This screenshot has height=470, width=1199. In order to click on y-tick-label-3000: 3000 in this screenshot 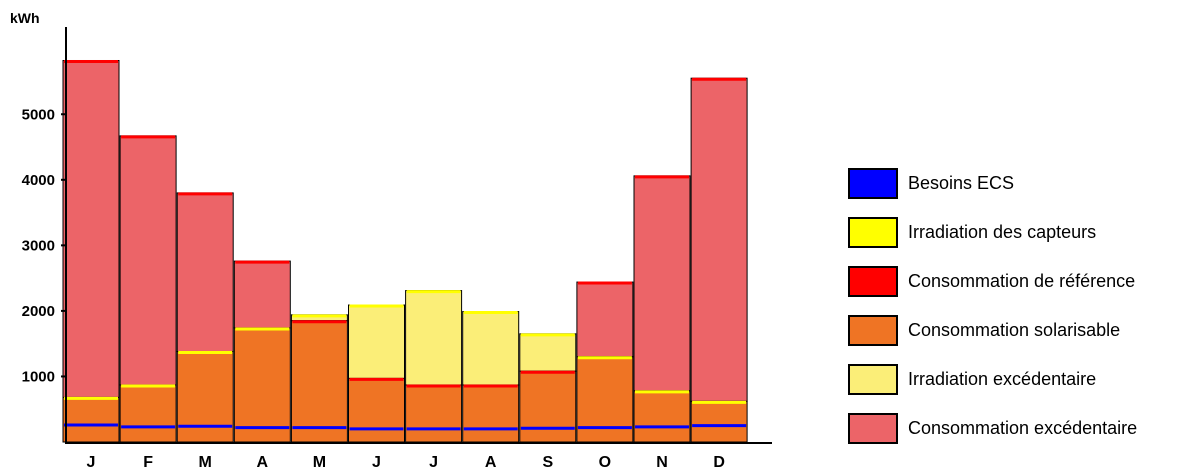, I will do `click(38, 245)`.